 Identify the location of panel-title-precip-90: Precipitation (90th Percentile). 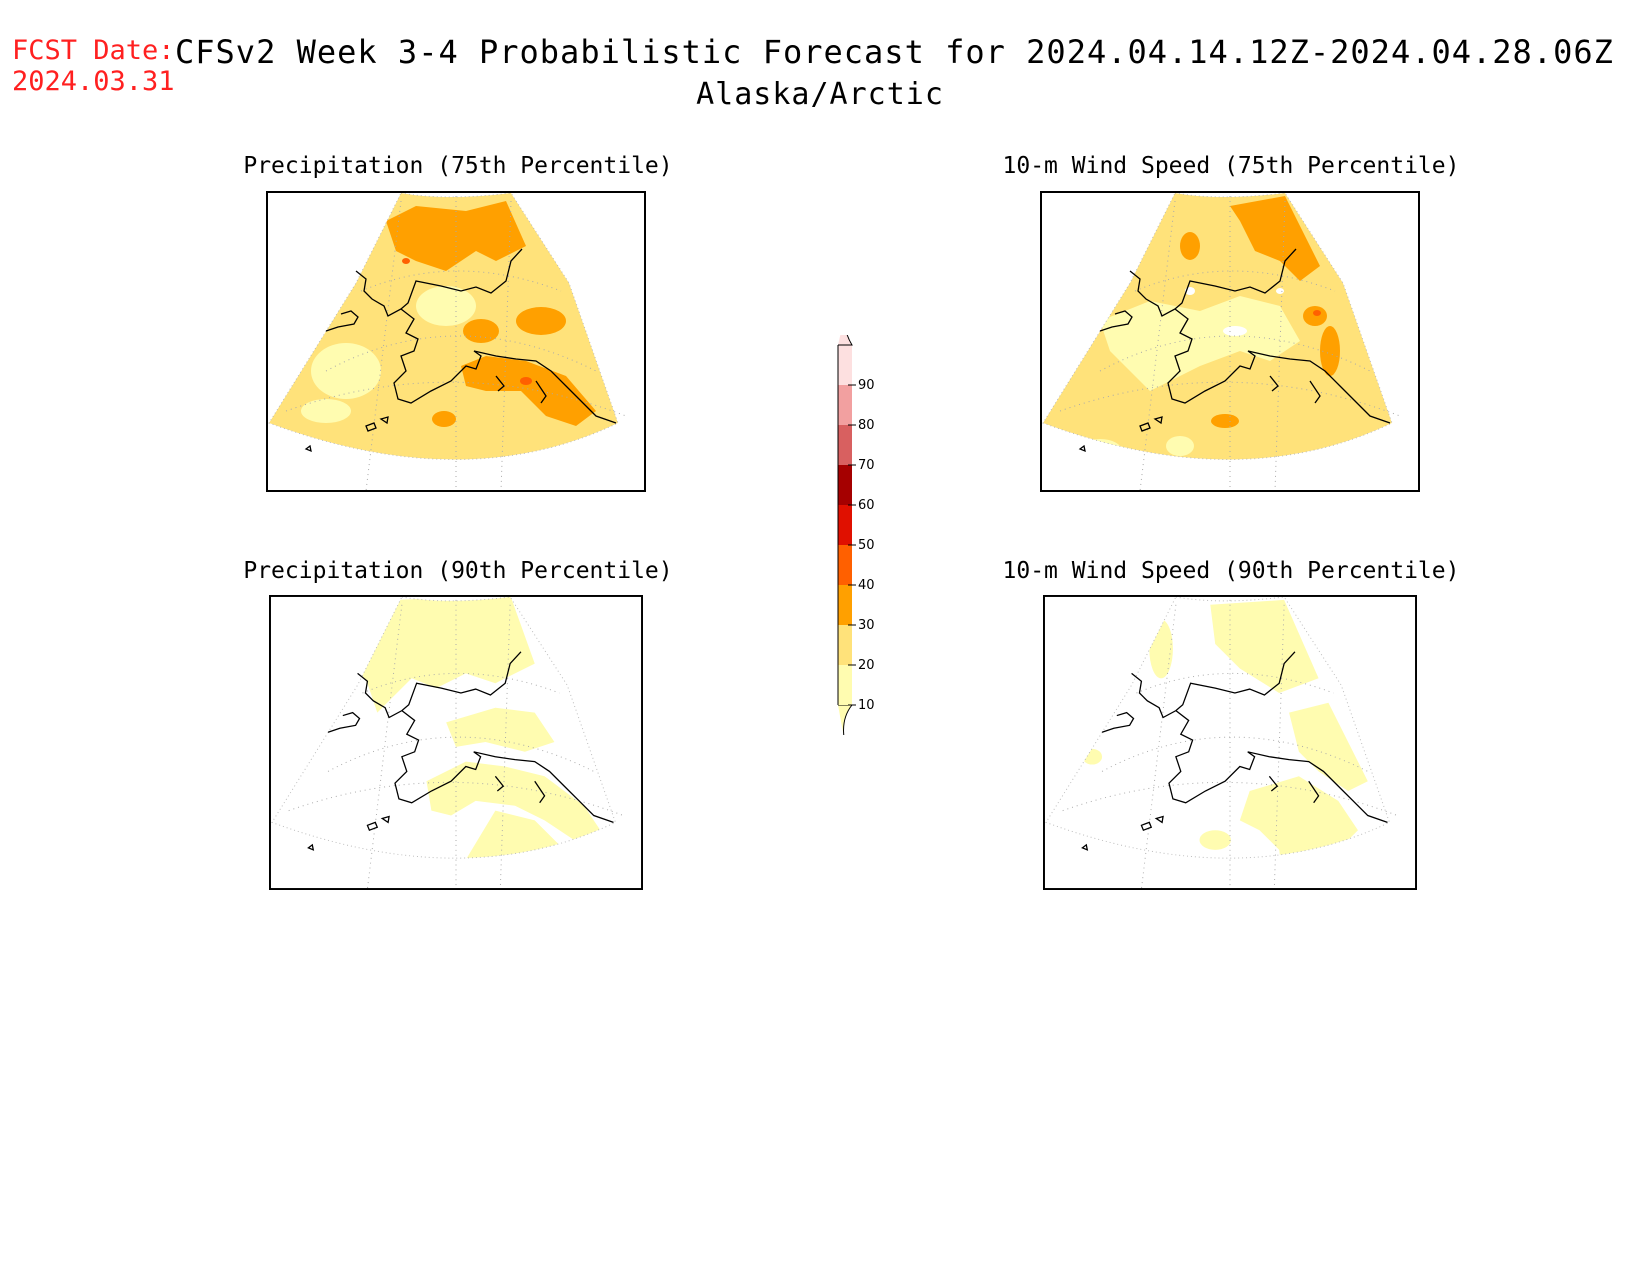
(458, 571).